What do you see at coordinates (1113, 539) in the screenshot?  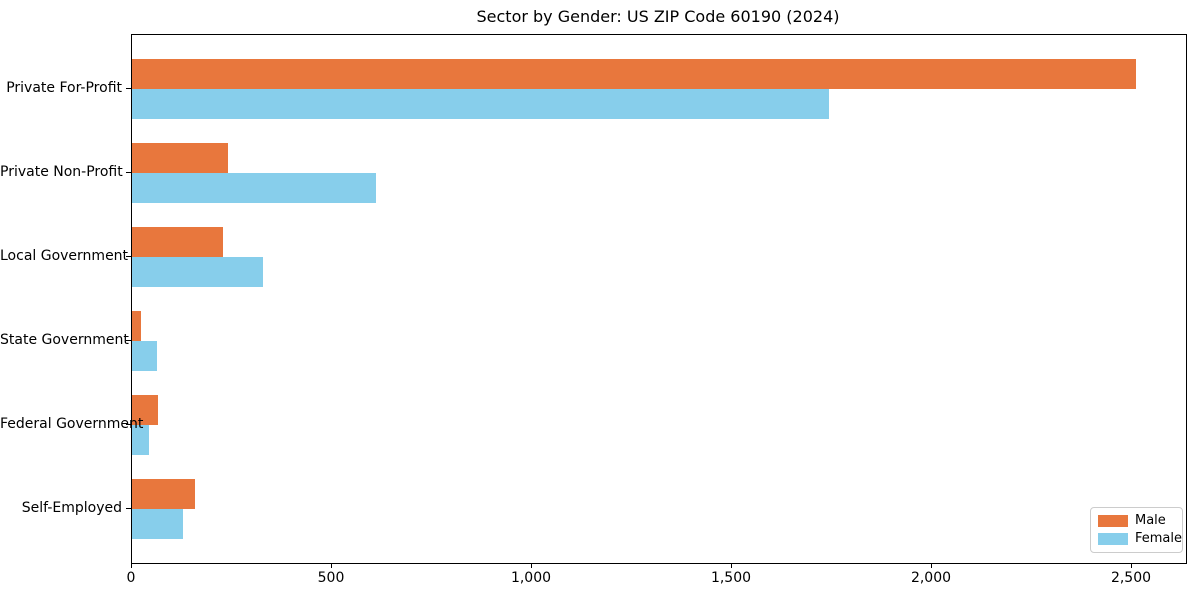 I see `legend-swatch-female` at bounding box center [1113, 539].